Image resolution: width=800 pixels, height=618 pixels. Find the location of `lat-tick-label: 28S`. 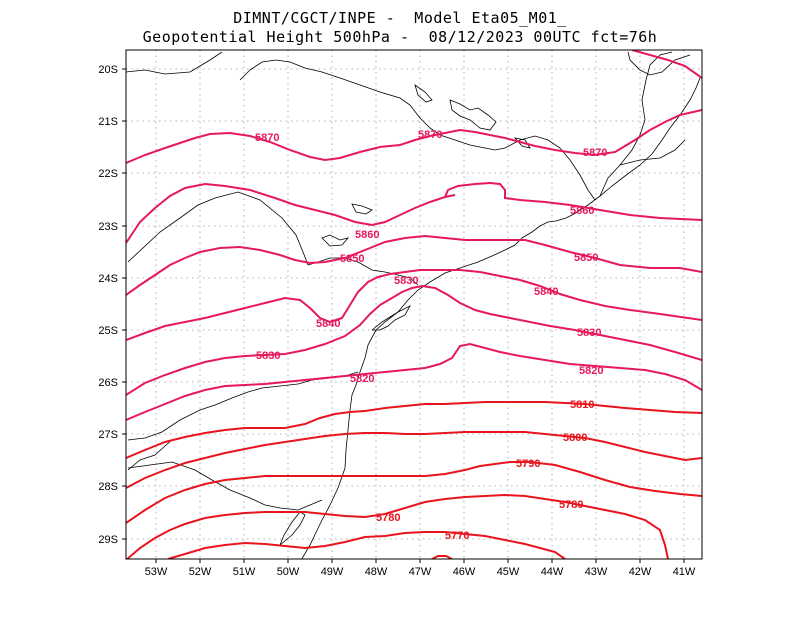

lat-tick-label: 28S is located at coordinates (108, 487).